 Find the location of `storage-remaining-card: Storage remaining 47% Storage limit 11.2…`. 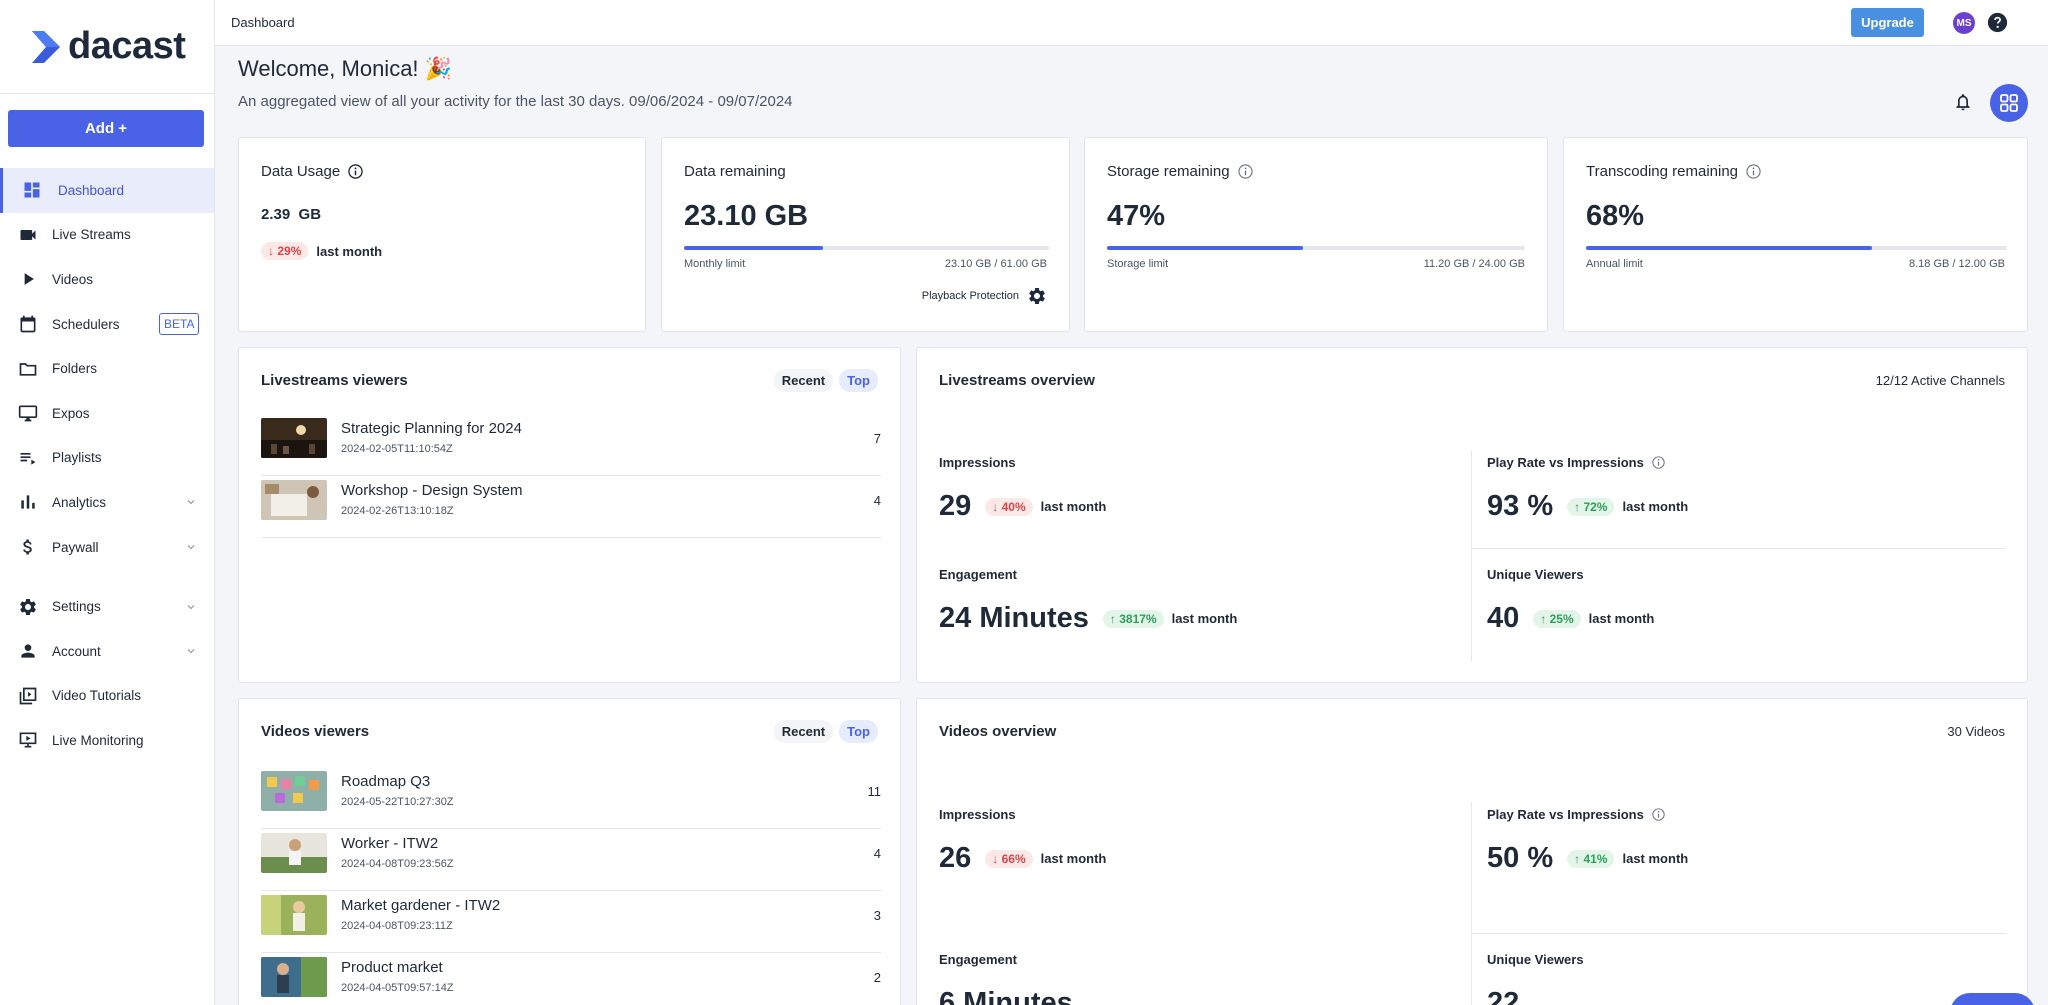

storage-remaining-card: Storage remaining 47% Storage limit 11.2… is located at coordinates (1316, 234).